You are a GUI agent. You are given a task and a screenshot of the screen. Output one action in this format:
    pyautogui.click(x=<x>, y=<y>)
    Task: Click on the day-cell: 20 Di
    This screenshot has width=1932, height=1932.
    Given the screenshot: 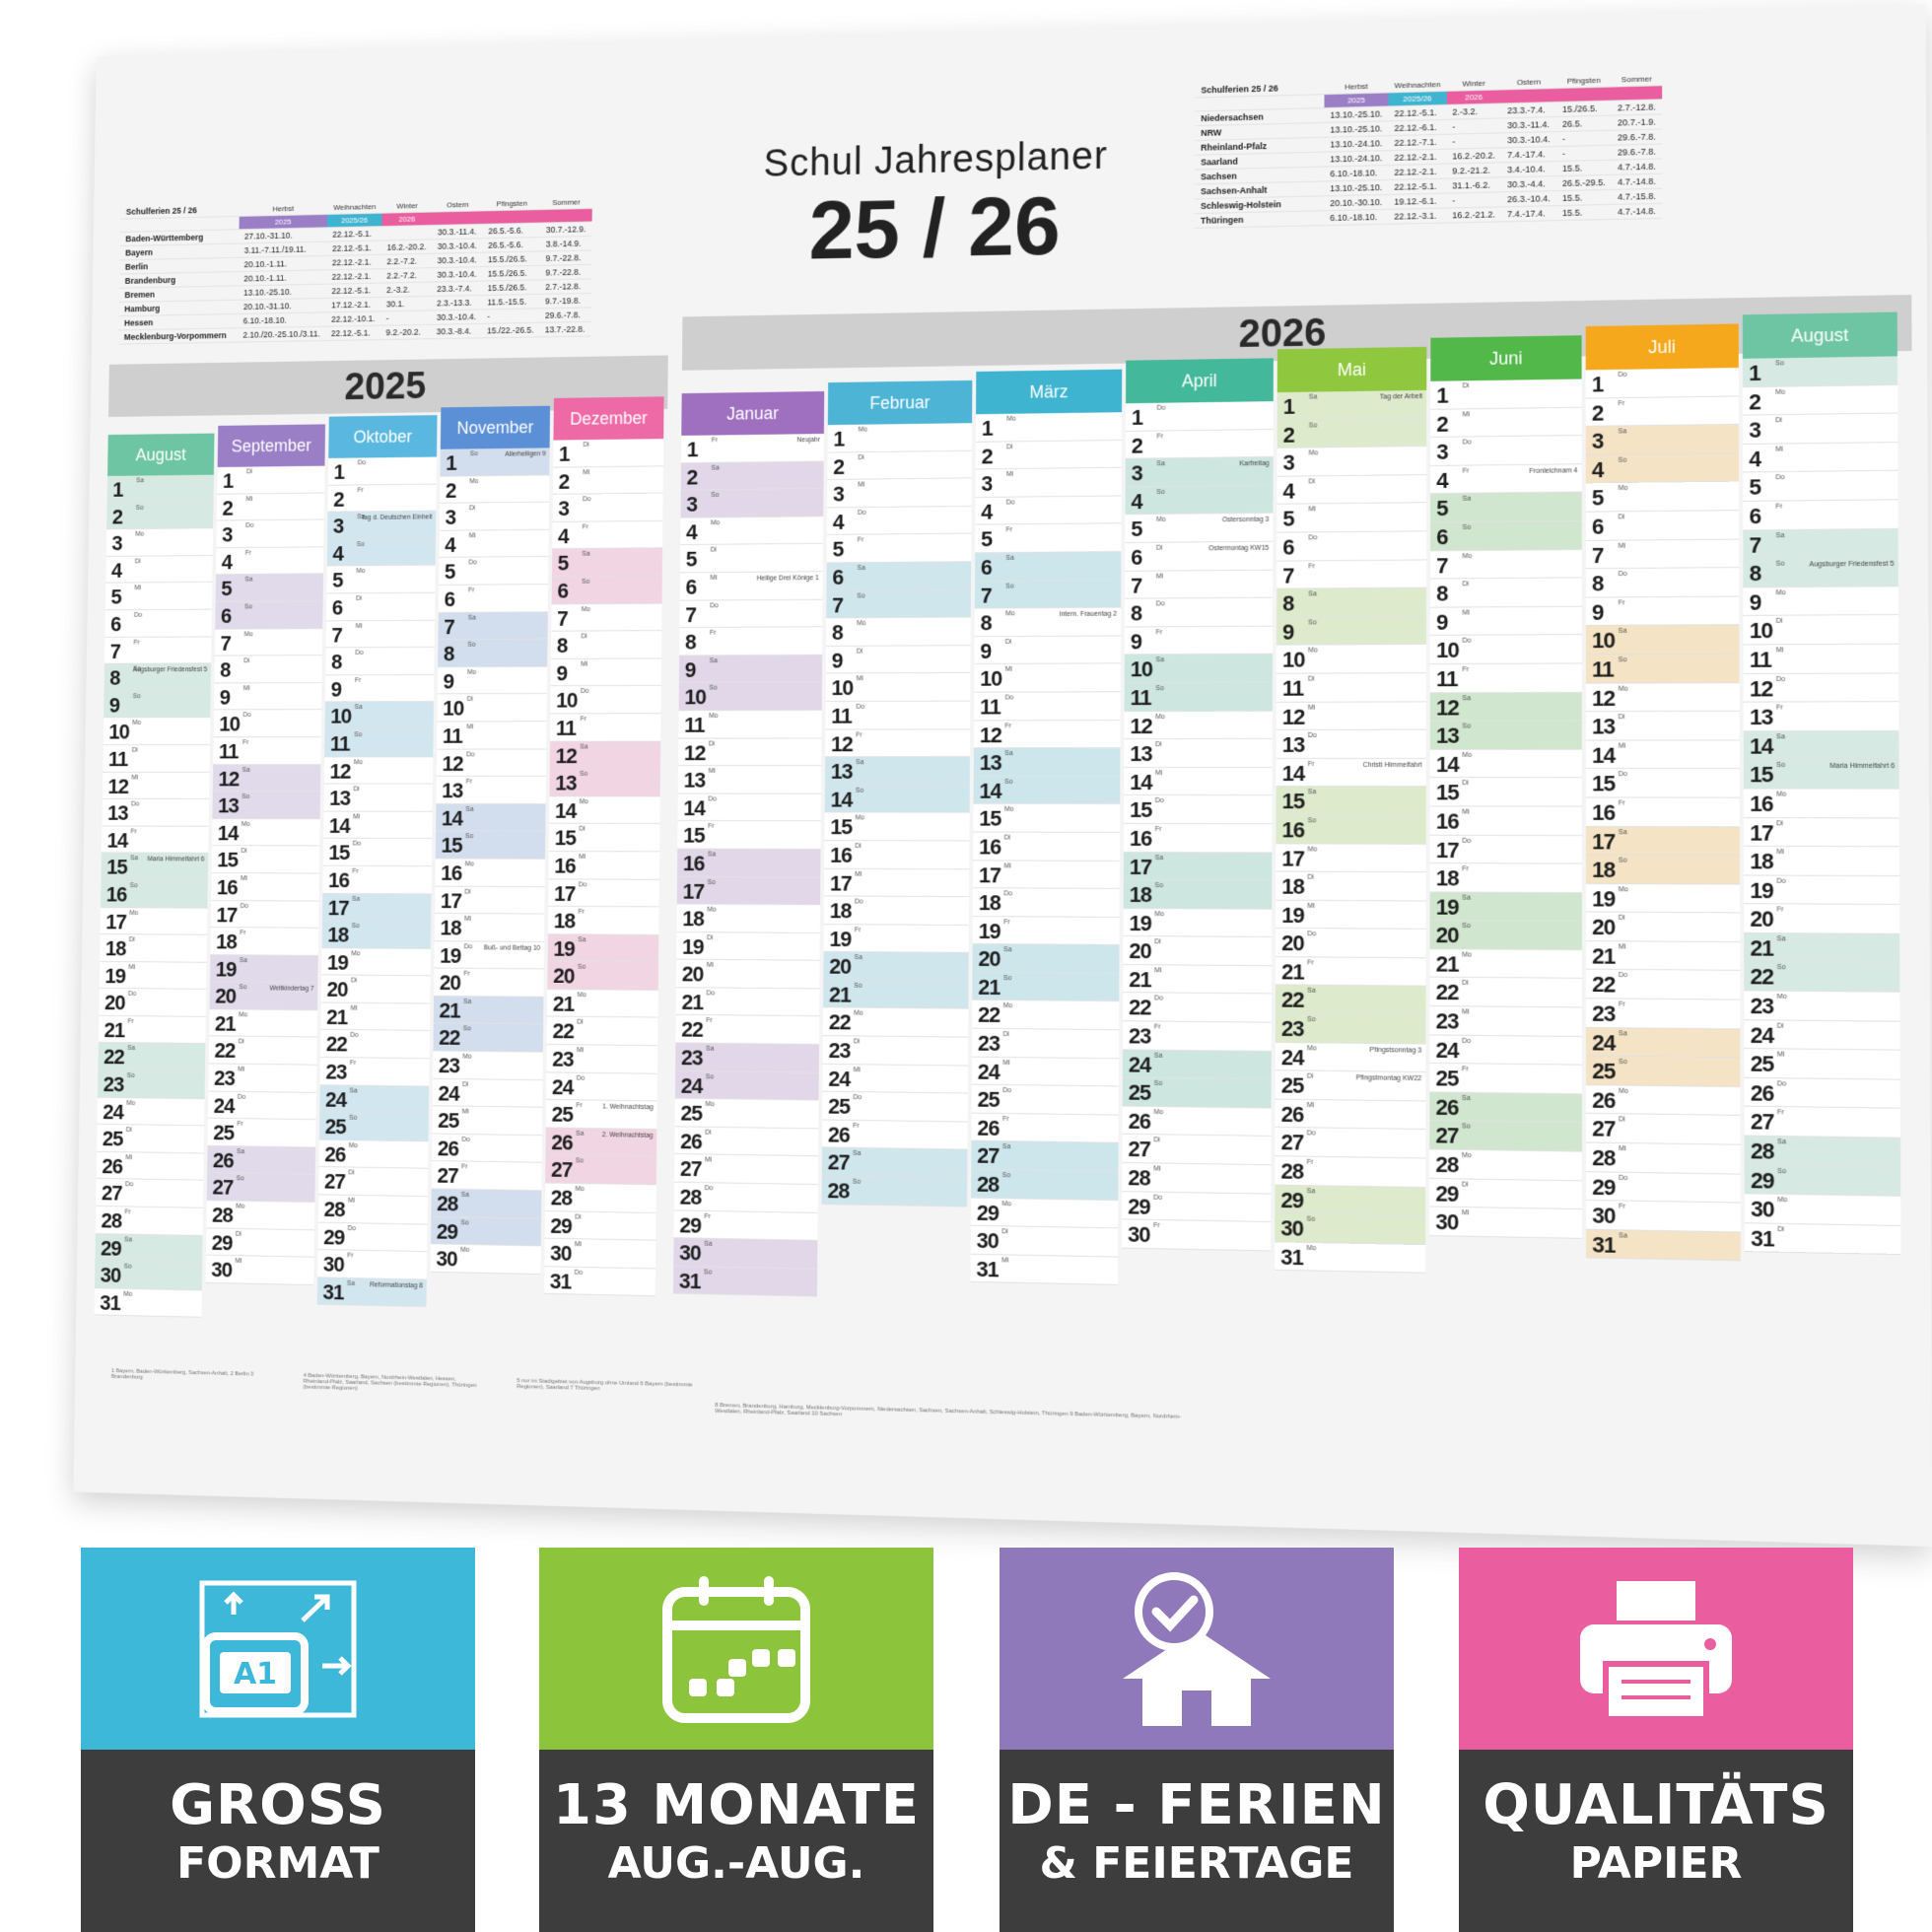 What is the action you would take?
    pyautogui.click(x=376, y=990)
    